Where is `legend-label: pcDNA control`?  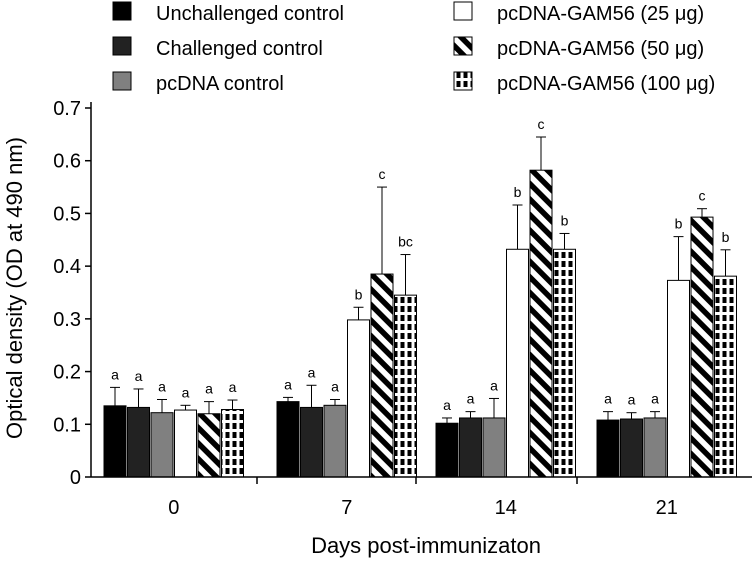
legend-label: pcDNA control is located at coordinates (220, 84).